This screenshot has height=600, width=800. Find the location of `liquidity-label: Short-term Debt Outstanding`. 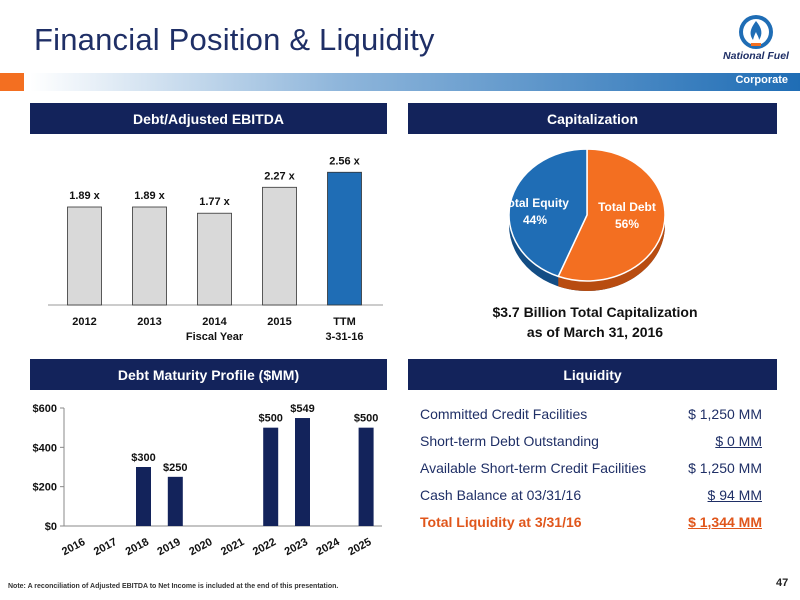

liquidity-label: Short-term Debt Outstanding is located at coordinates (509, 441).